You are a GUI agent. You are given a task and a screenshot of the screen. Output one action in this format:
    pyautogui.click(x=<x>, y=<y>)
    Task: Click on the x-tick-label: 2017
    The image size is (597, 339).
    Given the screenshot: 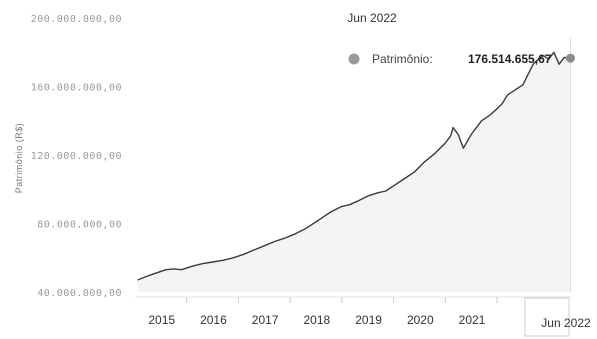 What is the action you would take?
    pyautogui.click(x=265, y=320)
    